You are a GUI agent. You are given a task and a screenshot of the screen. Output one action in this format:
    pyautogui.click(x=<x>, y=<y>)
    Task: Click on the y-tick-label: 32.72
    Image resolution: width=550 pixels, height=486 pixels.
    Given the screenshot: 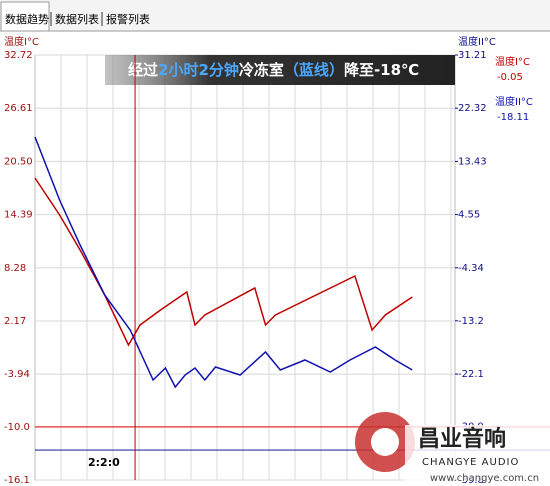 What is the action you would take?
    pyautogui.click(x=18, y=55)
    